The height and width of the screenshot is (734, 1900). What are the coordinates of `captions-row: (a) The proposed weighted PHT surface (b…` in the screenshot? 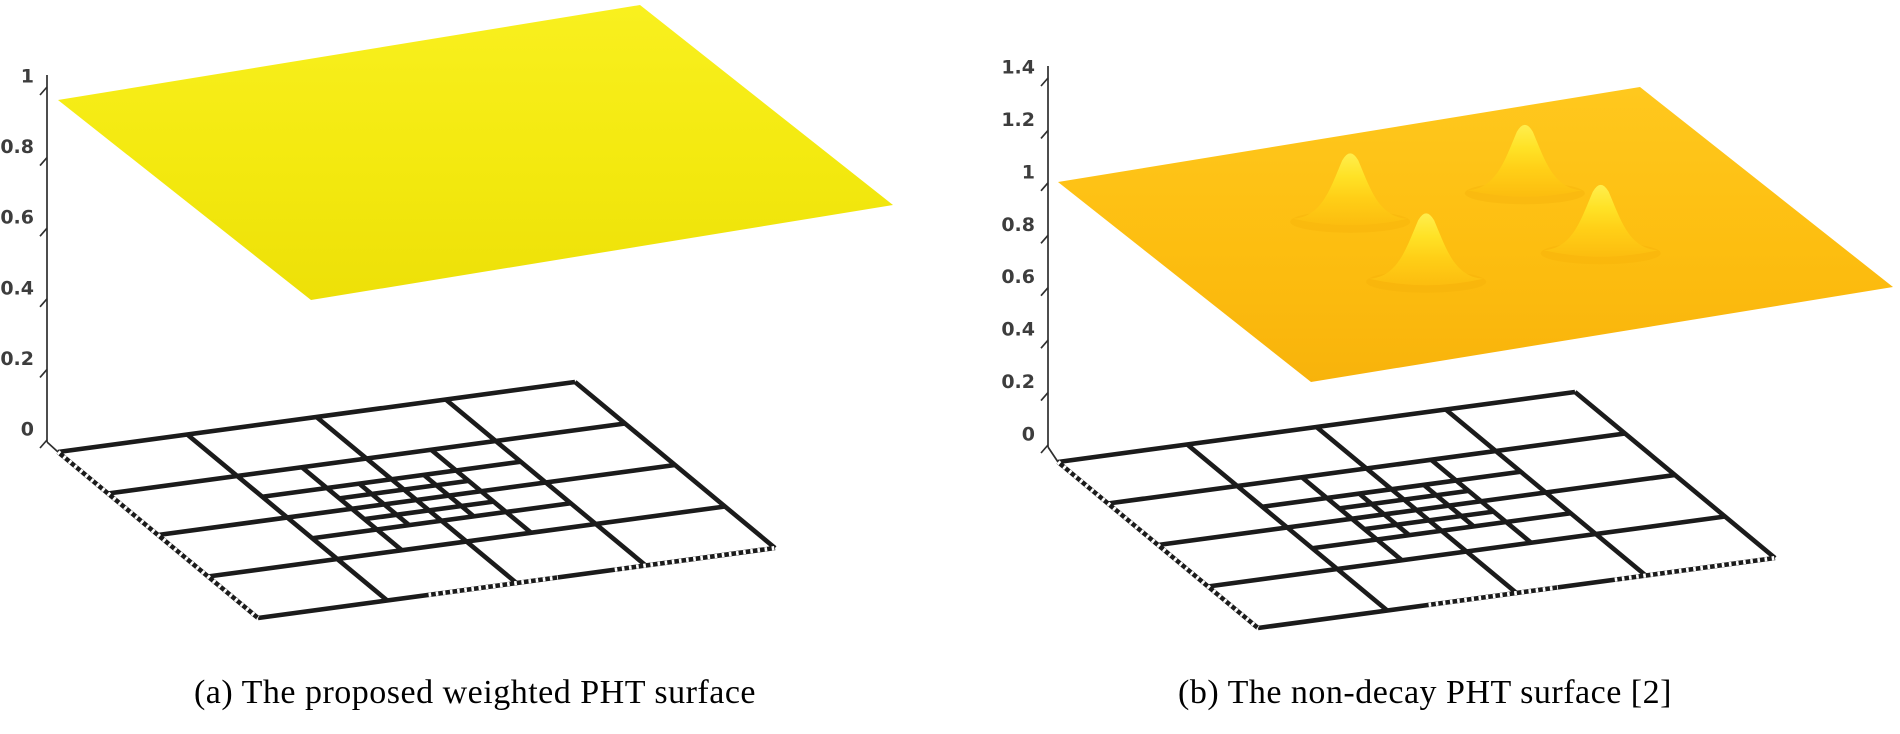 It's located at (950, 693).